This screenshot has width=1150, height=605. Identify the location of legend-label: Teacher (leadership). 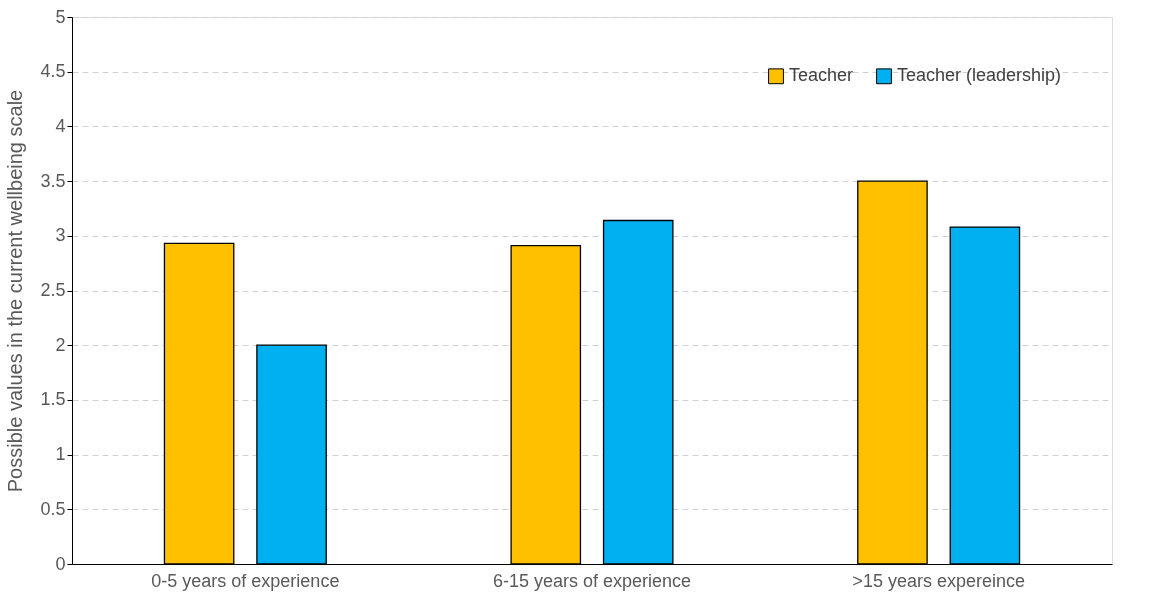
(979, 75).